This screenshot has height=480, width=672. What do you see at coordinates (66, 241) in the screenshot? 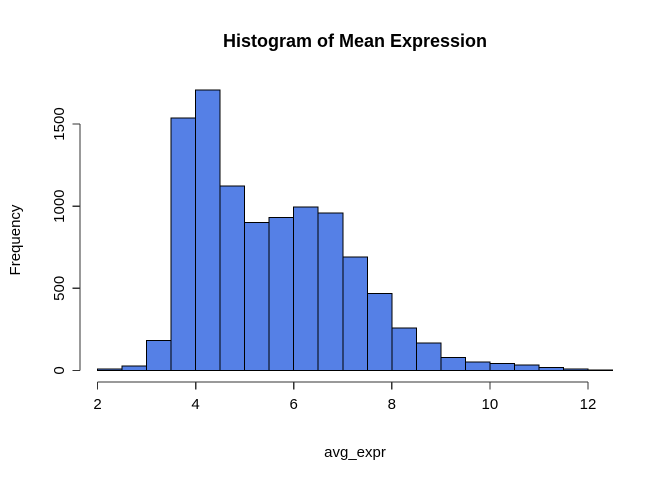
I see `y-axis: 0 500 1000 1500` at bounding box center [66, 241].